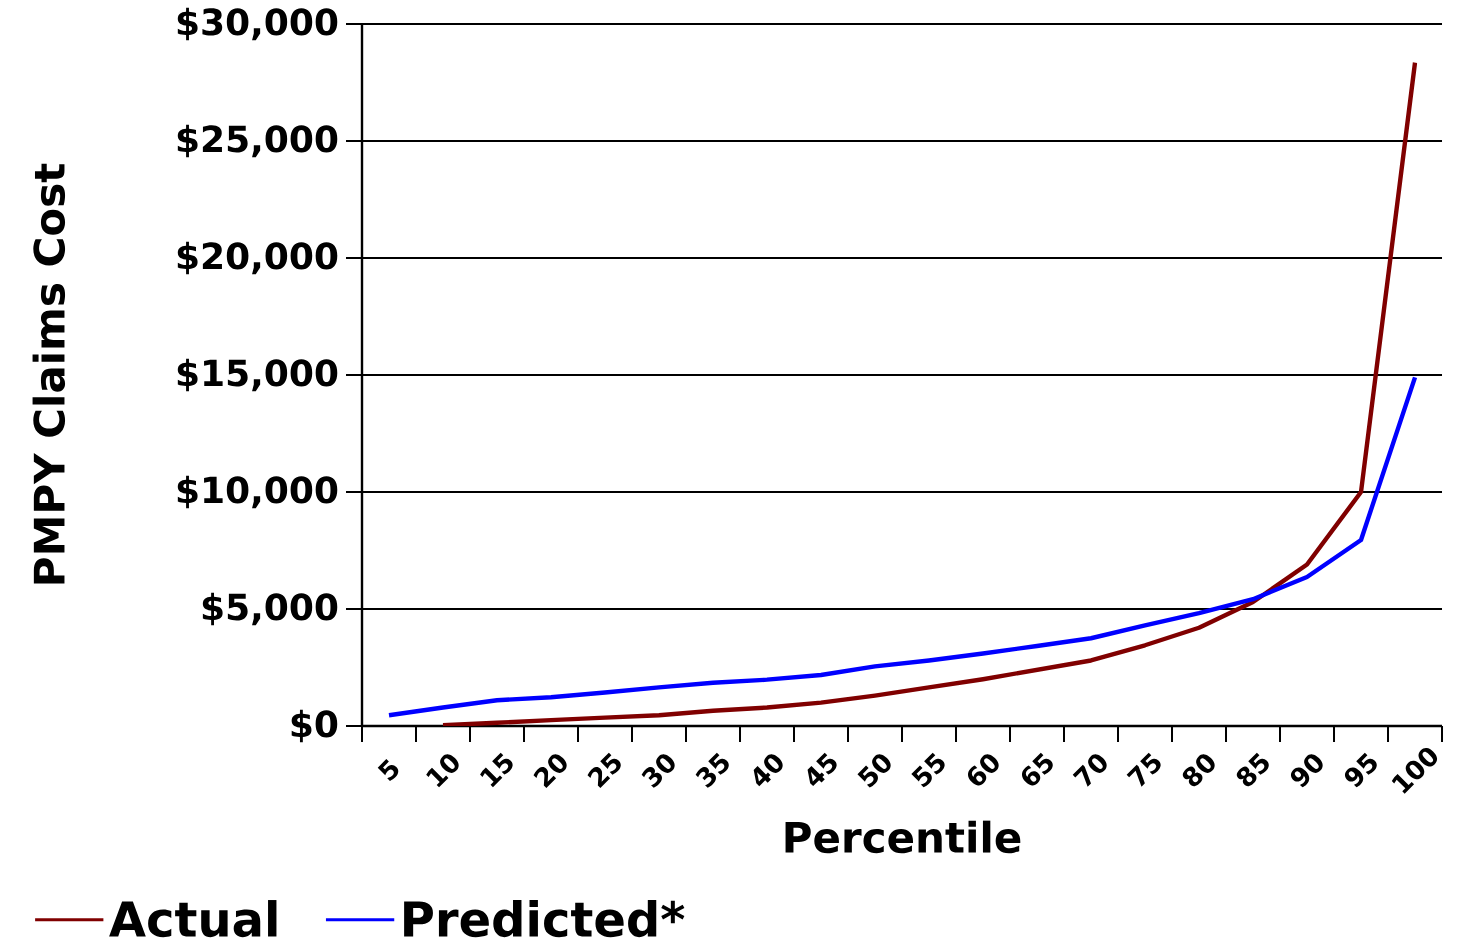 This screenshot has width=1466, height=944. I want to click on legend-label: Predicted*, so click(544, 919).